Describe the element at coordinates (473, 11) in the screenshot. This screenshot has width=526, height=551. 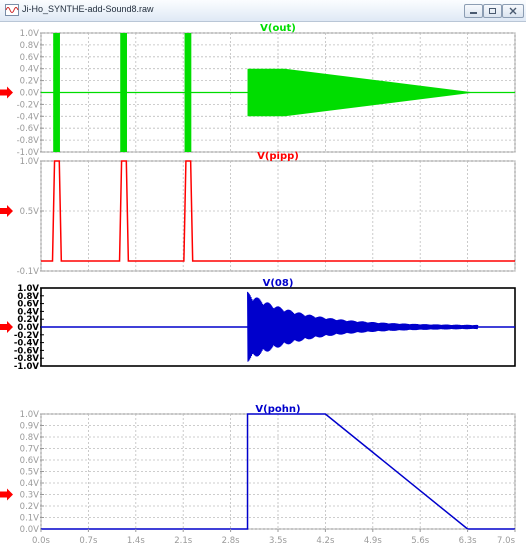
I see `minimize-icon` at that location.